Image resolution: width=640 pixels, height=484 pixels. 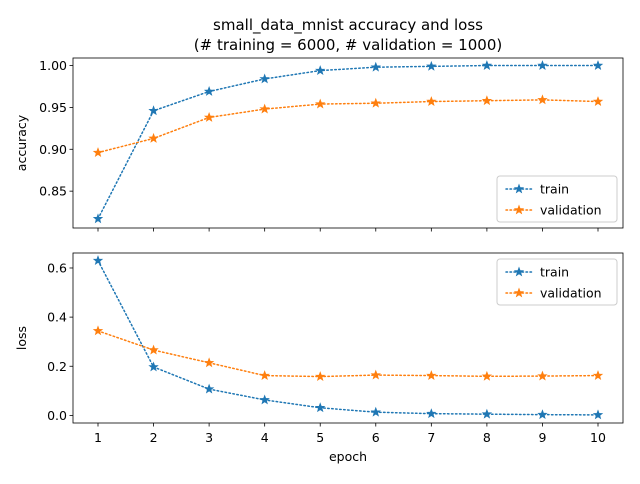 What do you see at coordinates (53, 191) in the screenshot?
I see `y-tick-label: 0.85` at bounding box center [53, 191].